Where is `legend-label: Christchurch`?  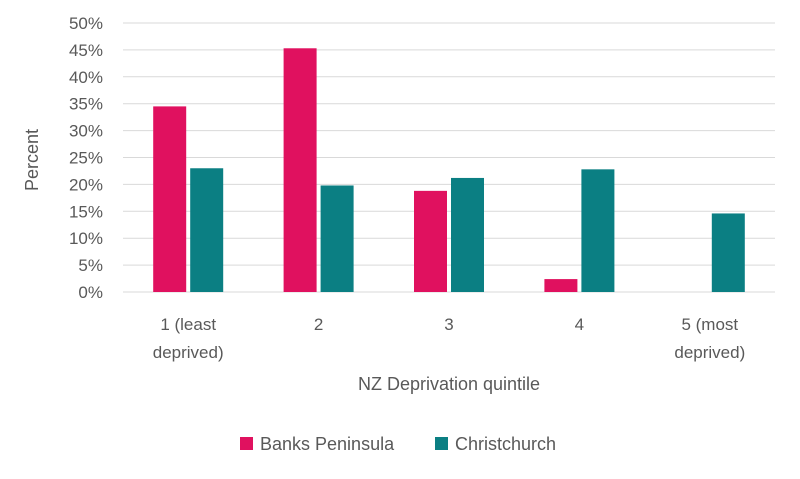 legend-label: Christchurch is located at coordinates (505, 444).